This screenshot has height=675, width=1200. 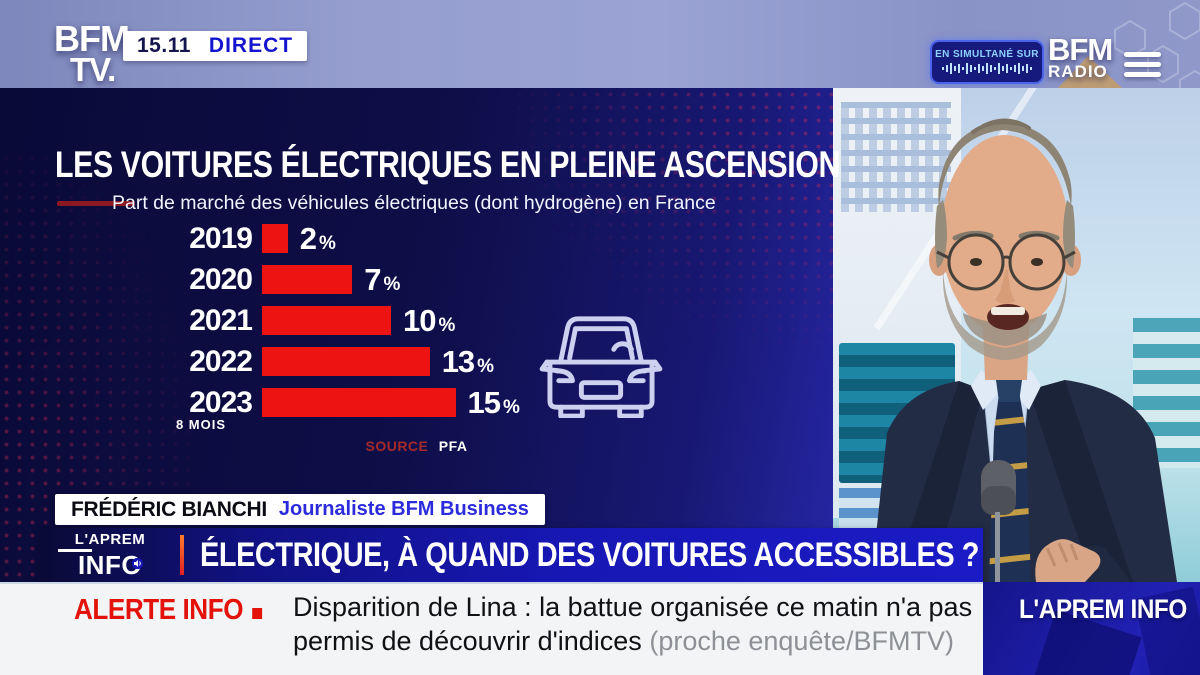 What do you see at coordinates (221, 279) in the screenshot?
I see `bar-label: 2020` at bounding box center [221, 279].